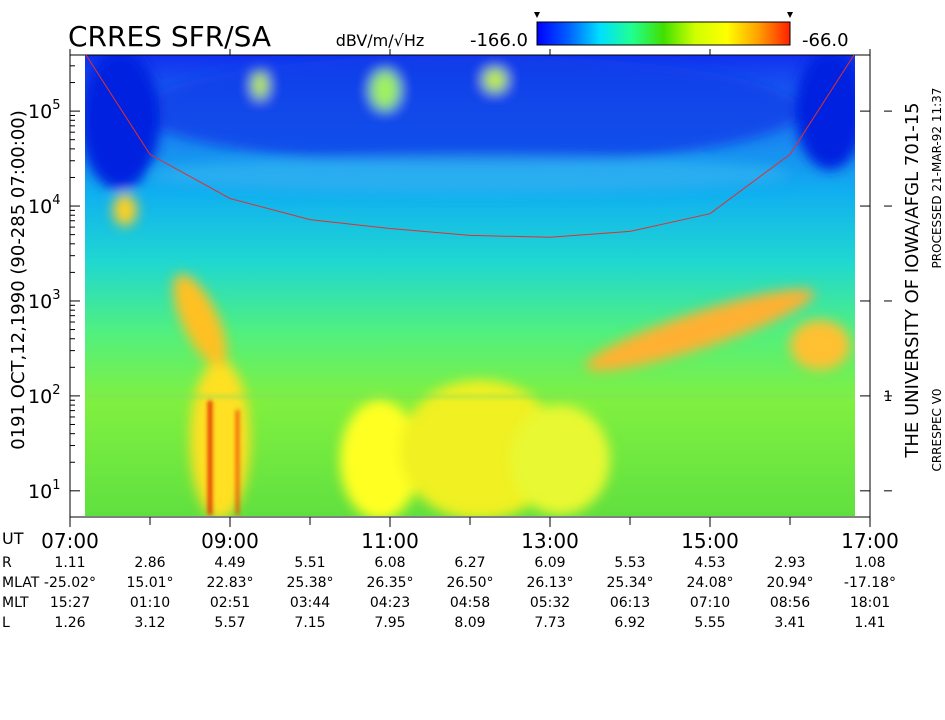  What do you see at coordinates (869, 563) in the screenshot?
I see `ephemeris-value: 1.08` at bounding box center [869, 563].